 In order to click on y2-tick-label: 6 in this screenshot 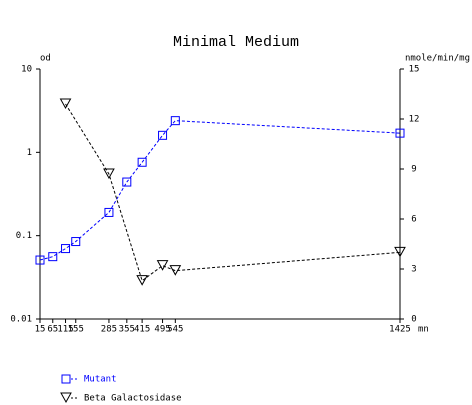, I will do `click(413, 220)`.